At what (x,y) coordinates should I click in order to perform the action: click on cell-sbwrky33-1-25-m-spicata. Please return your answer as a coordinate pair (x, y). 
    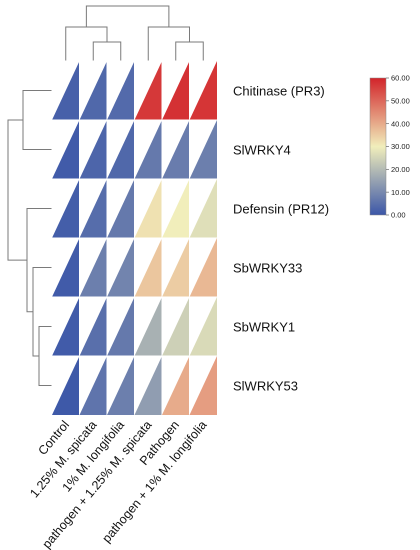
    Looking at the image, I should click on (93, 267).